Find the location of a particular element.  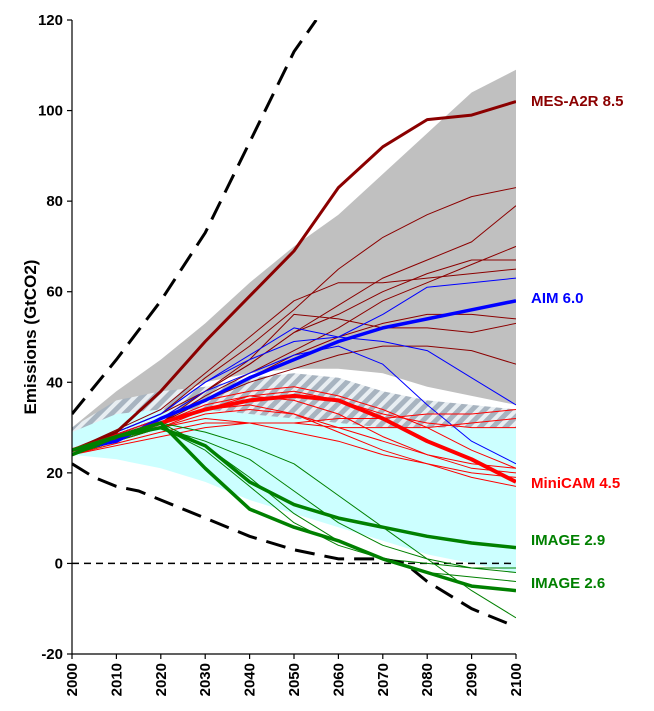

y-tick-label: 20 is located at coordinates (54, 473).